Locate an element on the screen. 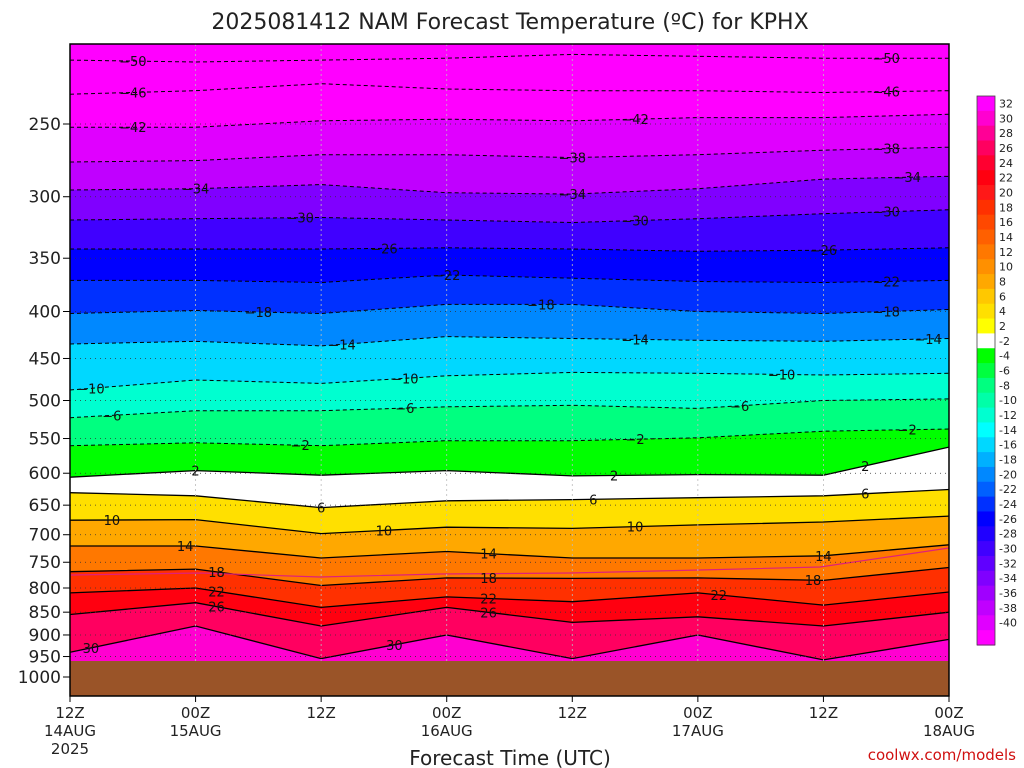  pressure-tick-label: 650 is located at coordinates (45, 506).